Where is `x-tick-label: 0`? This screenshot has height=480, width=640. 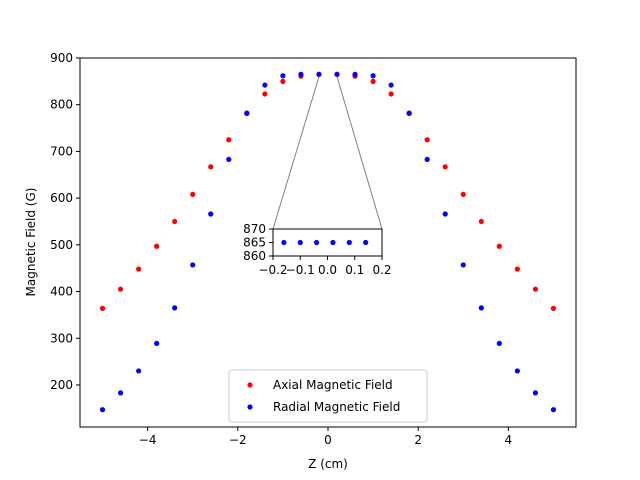 x-tick-label: 0 is located at coordinates (328, 440).